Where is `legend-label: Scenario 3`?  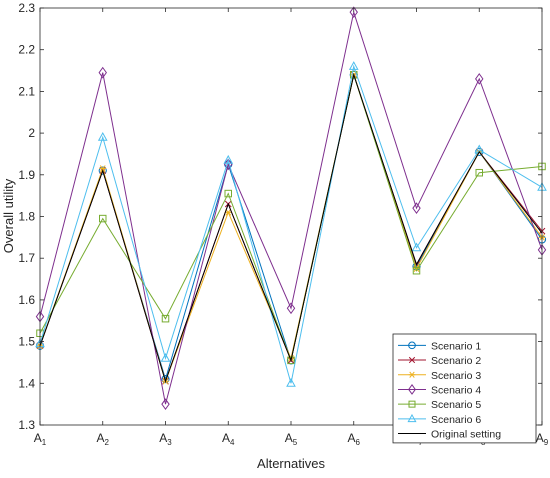 legend-label: Scenario 3 is located at coordinates (456, 376).